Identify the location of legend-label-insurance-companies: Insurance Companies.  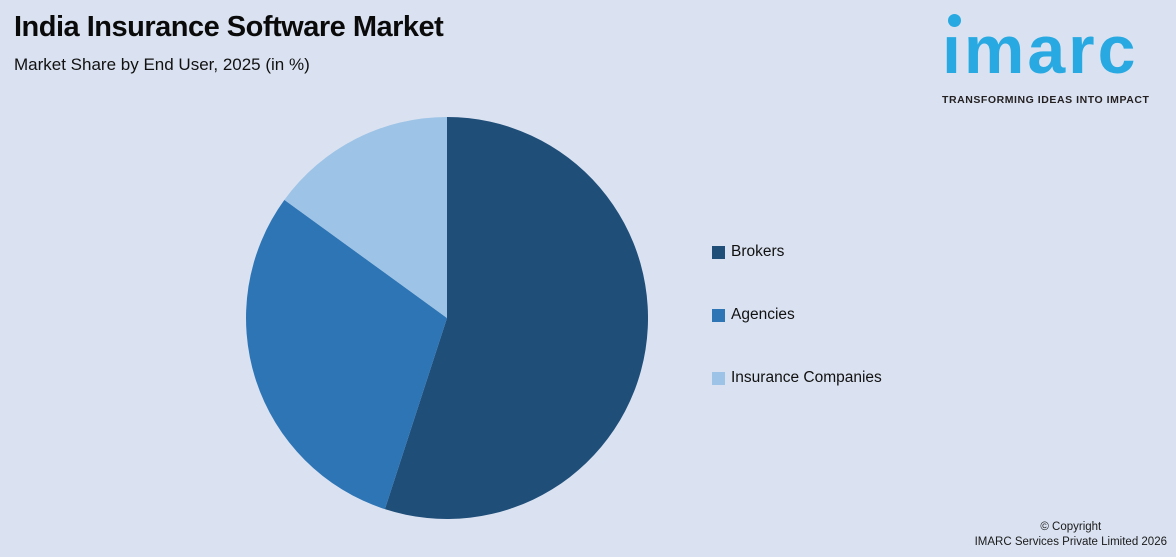
(806, 377).